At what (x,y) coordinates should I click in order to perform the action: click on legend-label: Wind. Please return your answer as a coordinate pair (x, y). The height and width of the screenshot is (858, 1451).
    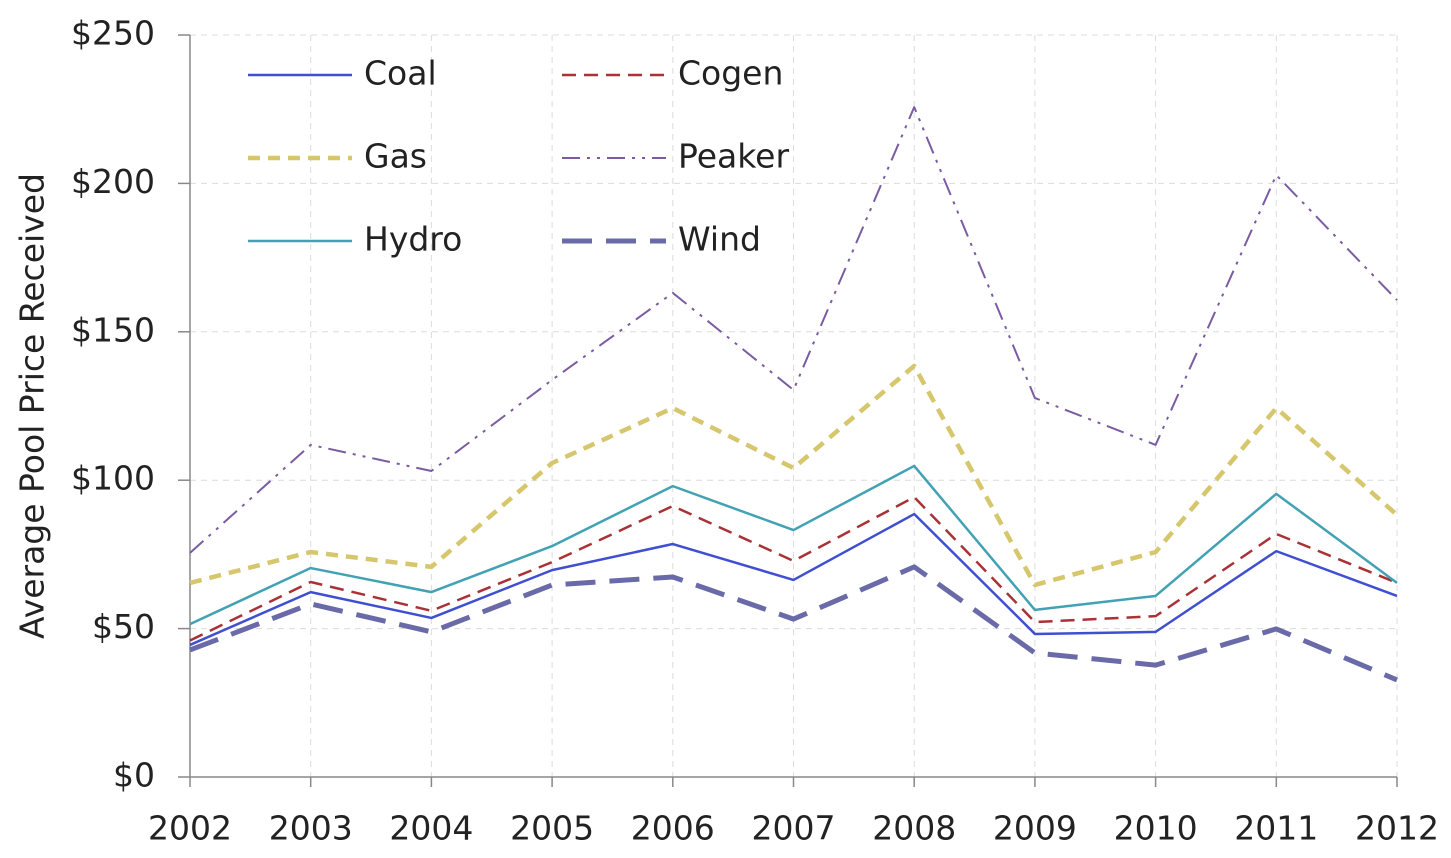
    Looking at the image, I should click on (719, 239).